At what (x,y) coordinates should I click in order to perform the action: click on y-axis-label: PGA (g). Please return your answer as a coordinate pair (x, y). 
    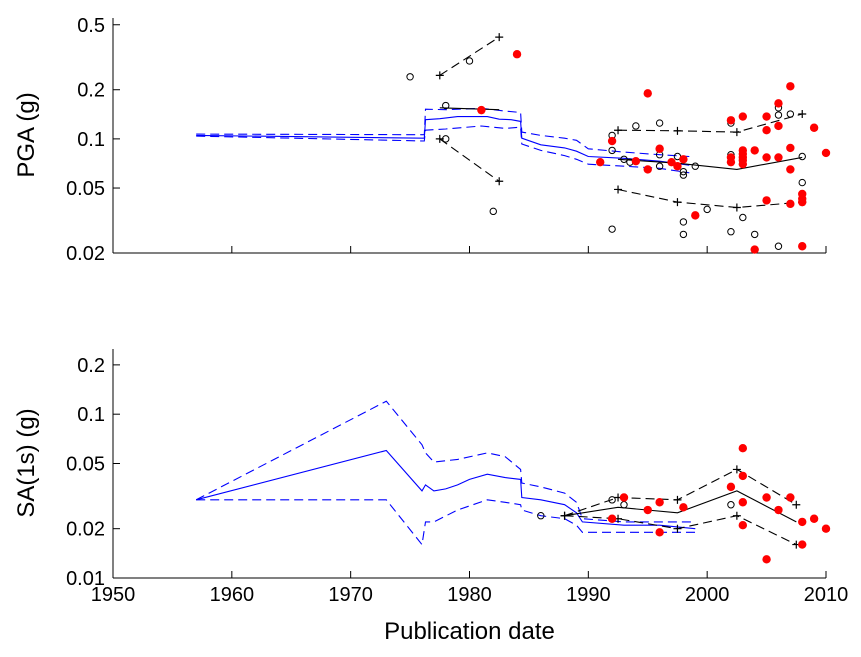
    Looking at the image, I should click on (26, 134).